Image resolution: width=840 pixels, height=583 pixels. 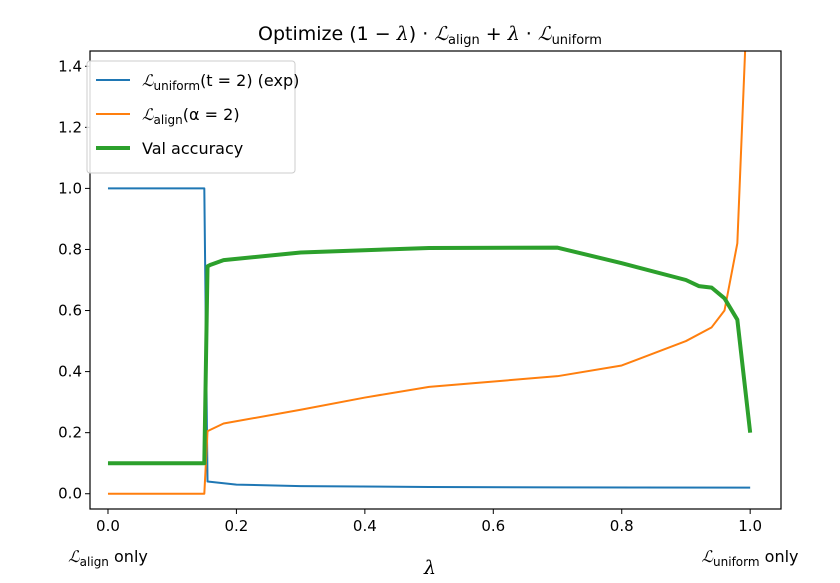 What do you see at coordinates (108, 526) in the screenshot?
I see `x-tick-label: 0.0` at bounding box center [108, 526].